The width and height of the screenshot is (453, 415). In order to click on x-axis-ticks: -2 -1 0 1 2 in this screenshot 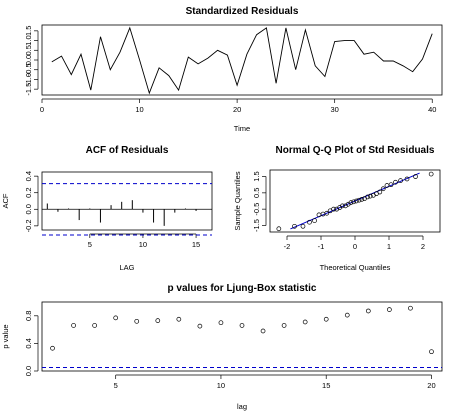, I will do `click(354, 243)`.